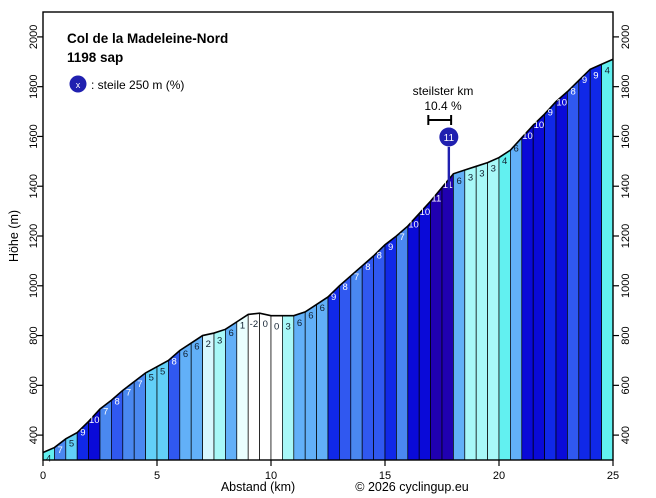 This screenshot has width=656, height=498. I want to click on chart-subtitle: 1198 sap, so click(95, 57).